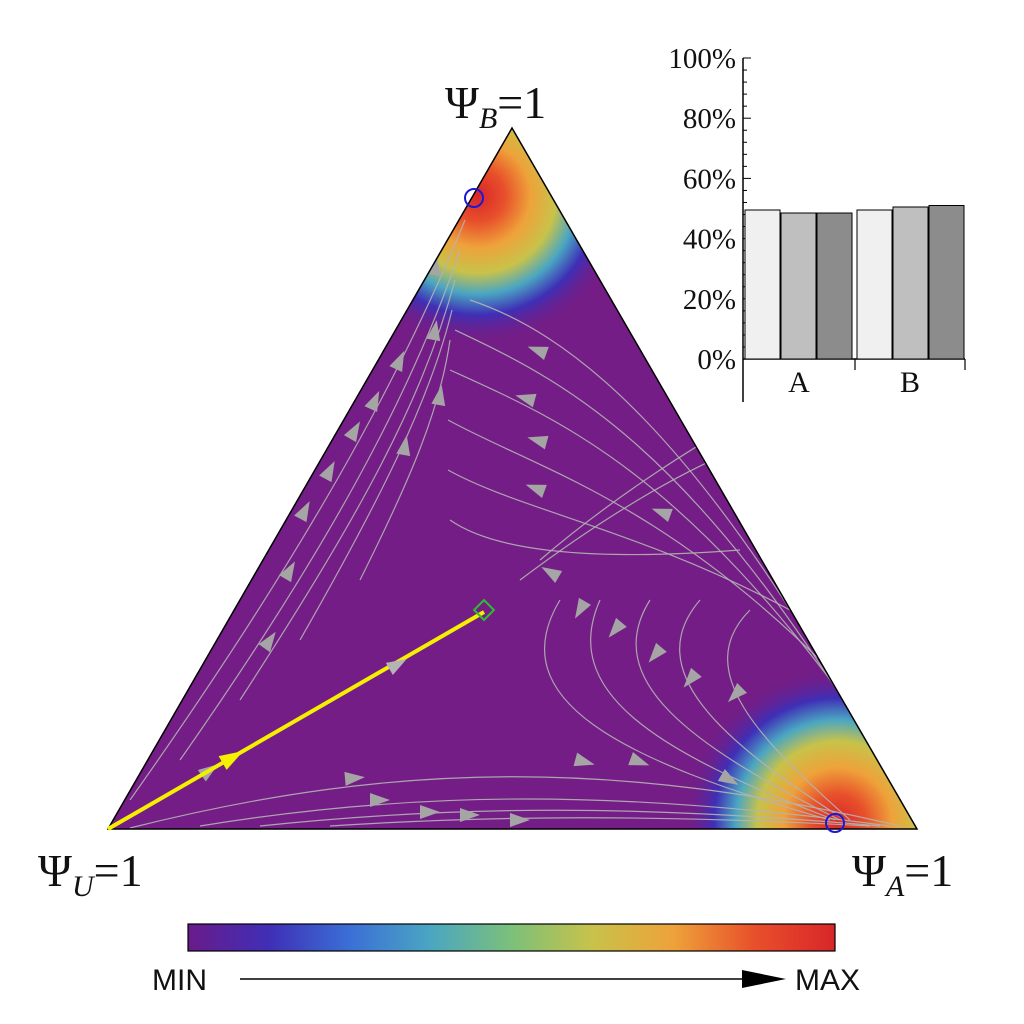  What do you see at coordinates (902, 874) in the screenshot?
I see `vertex-label-a: ΨA=1` at bounding box center [902, 874].